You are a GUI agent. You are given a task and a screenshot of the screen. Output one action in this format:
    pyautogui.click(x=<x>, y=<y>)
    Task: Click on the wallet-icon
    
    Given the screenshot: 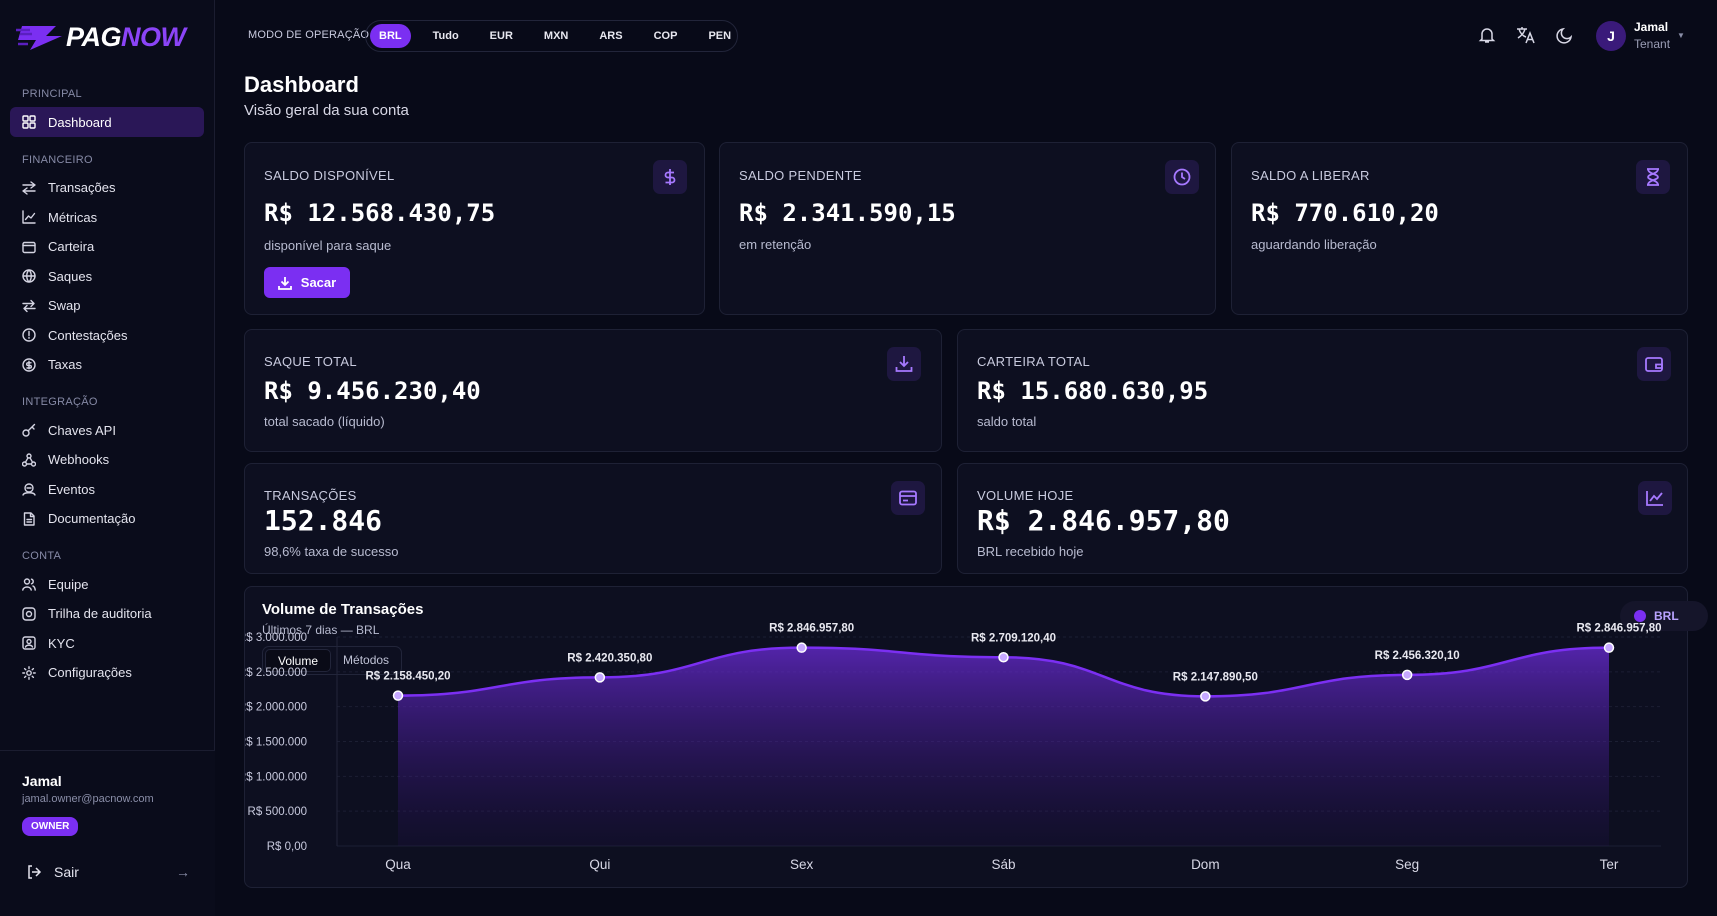 What is the action you would take?
    pyautogui.click(x=1654, y=364)
    